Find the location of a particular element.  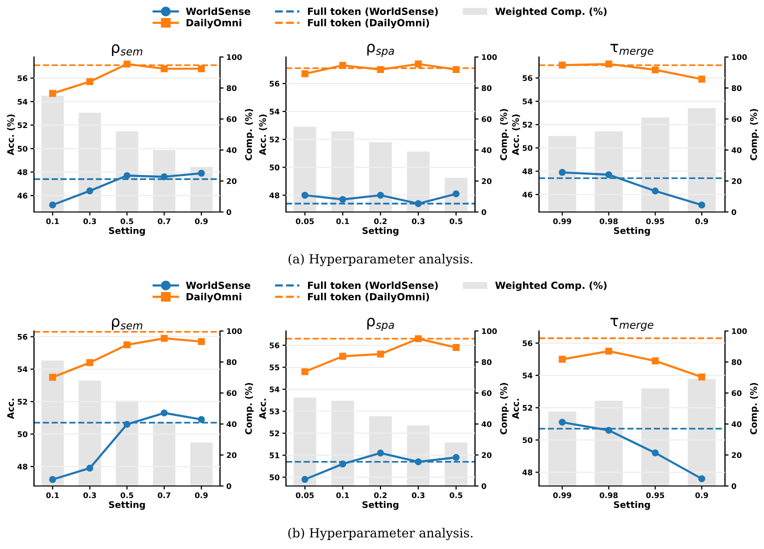

text: (a) Hyperparameter analysis. is located at coordinates (380, 260).